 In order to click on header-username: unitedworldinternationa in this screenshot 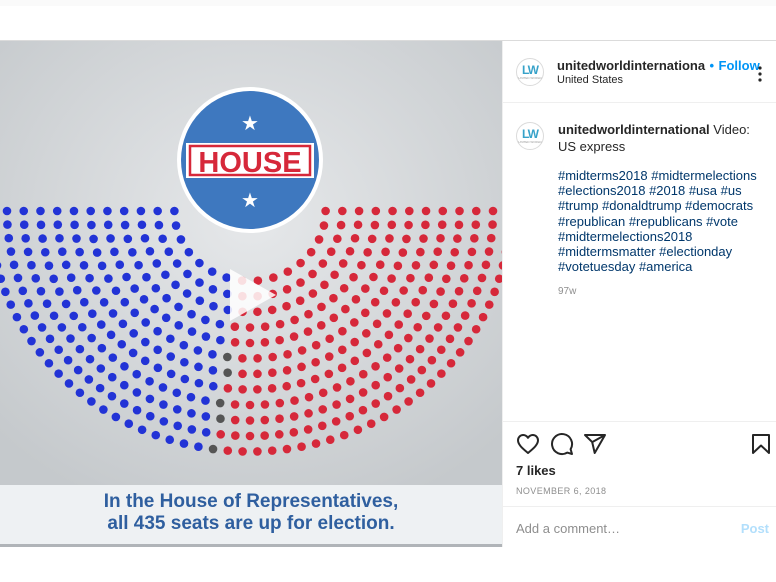, I will do `click(631, 65)`.